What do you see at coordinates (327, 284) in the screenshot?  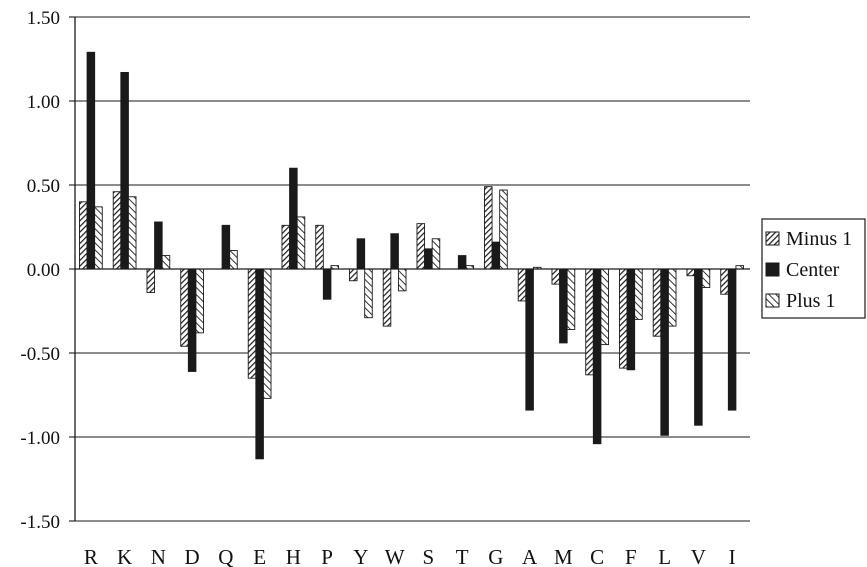 I see `bar-center-p` at bounding box center [327, 284].